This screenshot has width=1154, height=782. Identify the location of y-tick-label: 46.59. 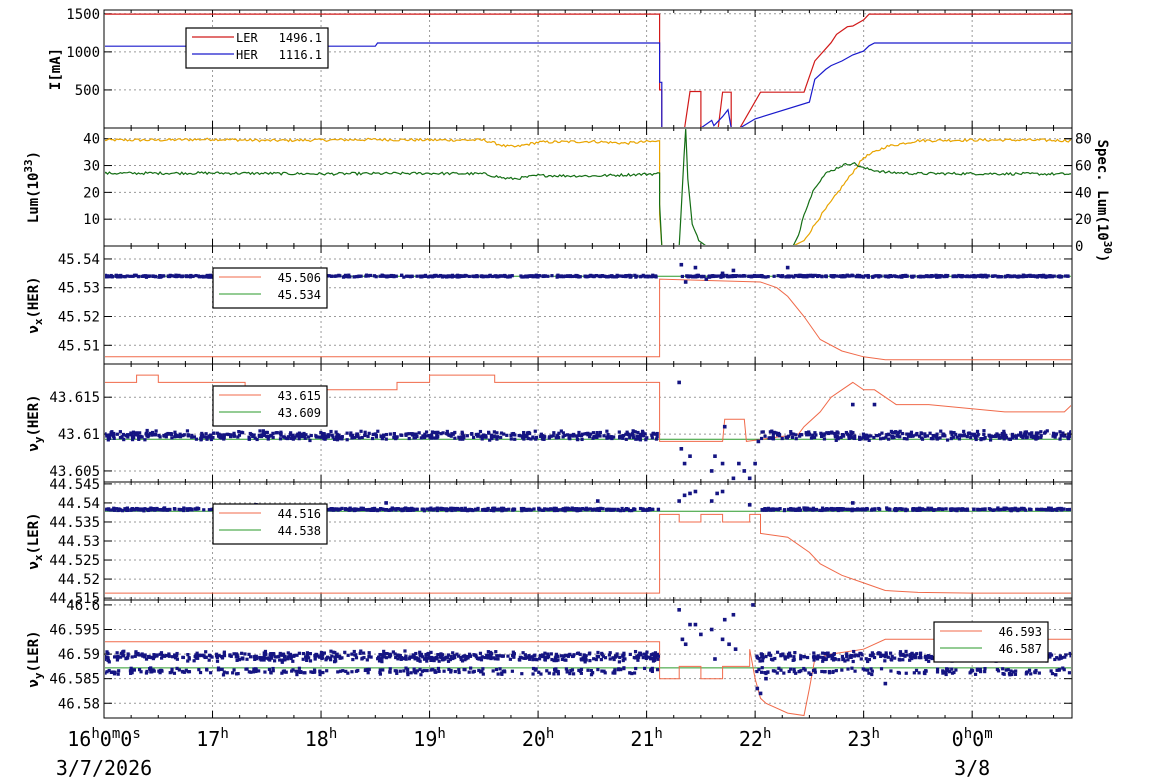
(79, 655).